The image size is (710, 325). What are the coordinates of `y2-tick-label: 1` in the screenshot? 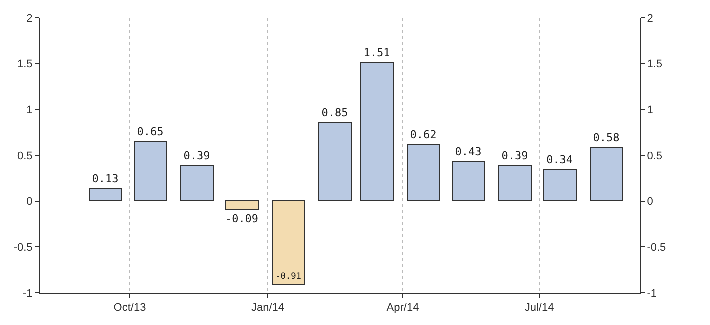 It's located at (650, 110).